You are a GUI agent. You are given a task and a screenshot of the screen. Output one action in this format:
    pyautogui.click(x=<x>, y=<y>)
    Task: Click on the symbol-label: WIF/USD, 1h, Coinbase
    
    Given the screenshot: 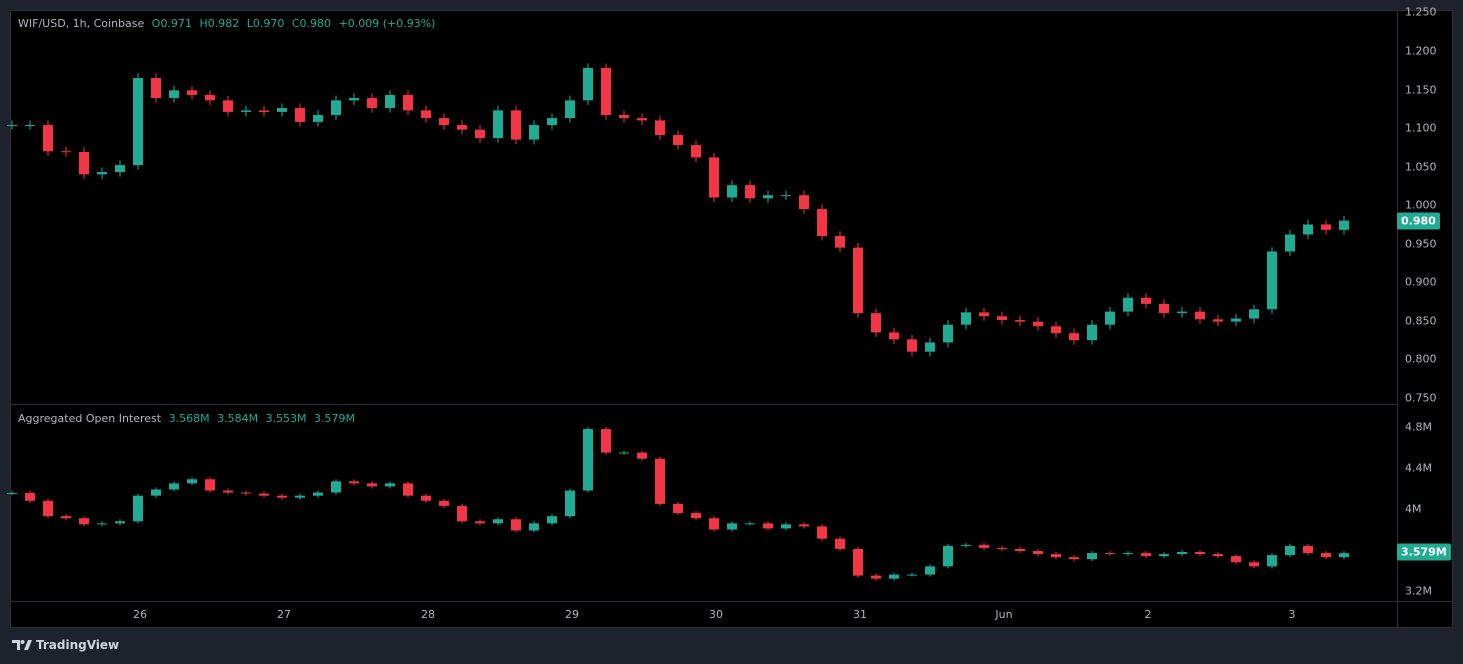 What is the action you would take?
    pyautogui.click(x=81, y=23)
    